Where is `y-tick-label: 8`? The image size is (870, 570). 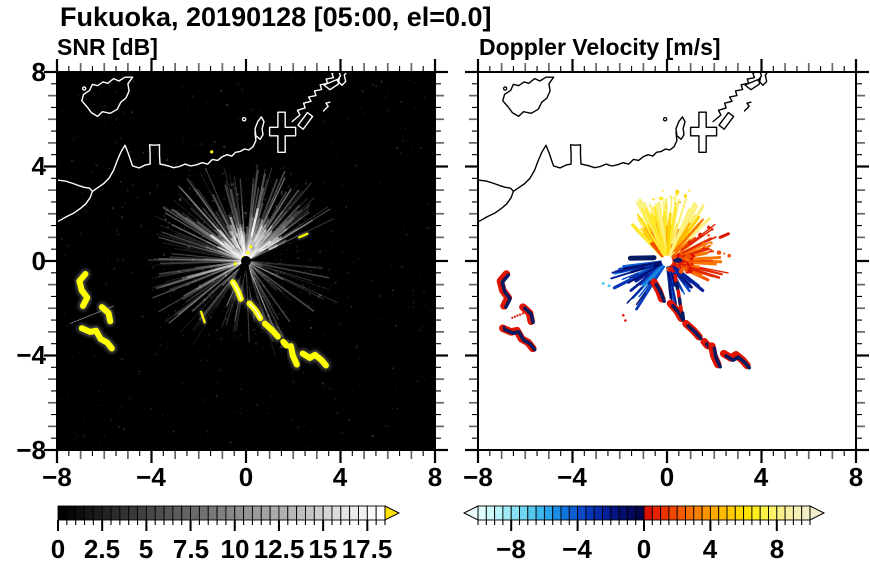
y-tick-label: 8 is located at coordinates (38, 72).